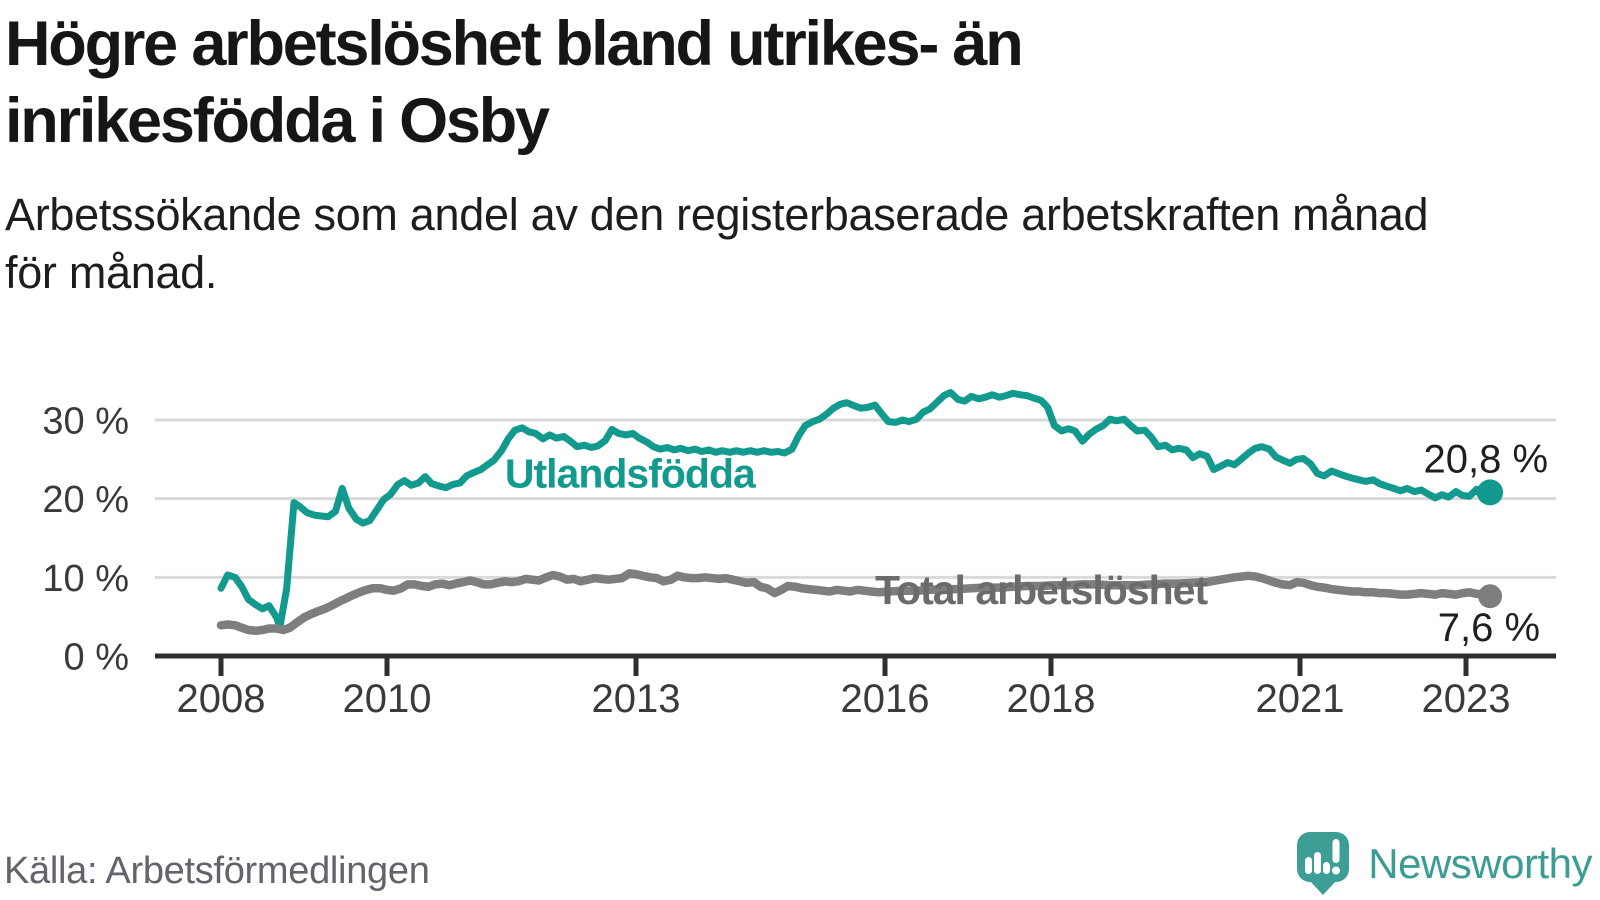 This screenshot has height=900, width=1600. Describe the element at coordinates (636, 699) in the screenshot. I see `x-tick-label: 2013` at that location.